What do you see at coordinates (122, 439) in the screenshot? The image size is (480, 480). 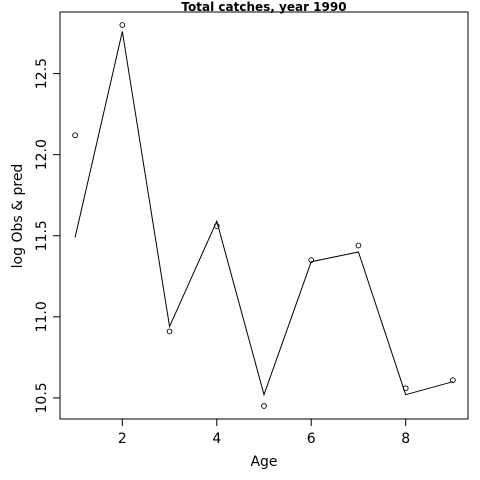 I see `x-tick-label: 2` at bounding box center [122, 439].